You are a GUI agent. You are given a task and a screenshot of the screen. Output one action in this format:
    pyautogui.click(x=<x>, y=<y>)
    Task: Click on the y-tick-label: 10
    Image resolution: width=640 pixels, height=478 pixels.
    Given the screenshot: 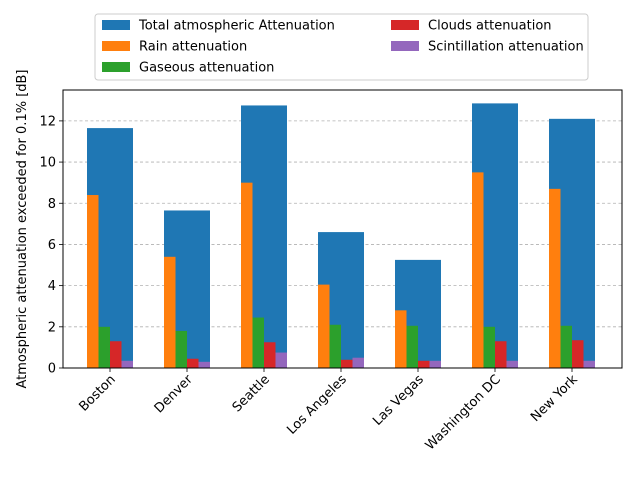 What is the action you would take?
    pyautogui.click(x=47, y=163)
    